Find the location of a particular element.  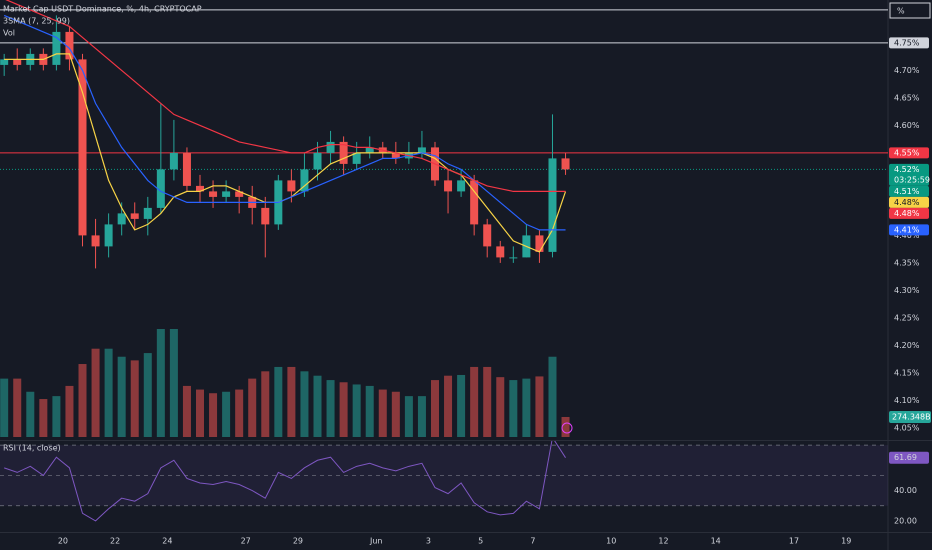

rsi-value-label: 61.69 is located at coordinates (905, 457).